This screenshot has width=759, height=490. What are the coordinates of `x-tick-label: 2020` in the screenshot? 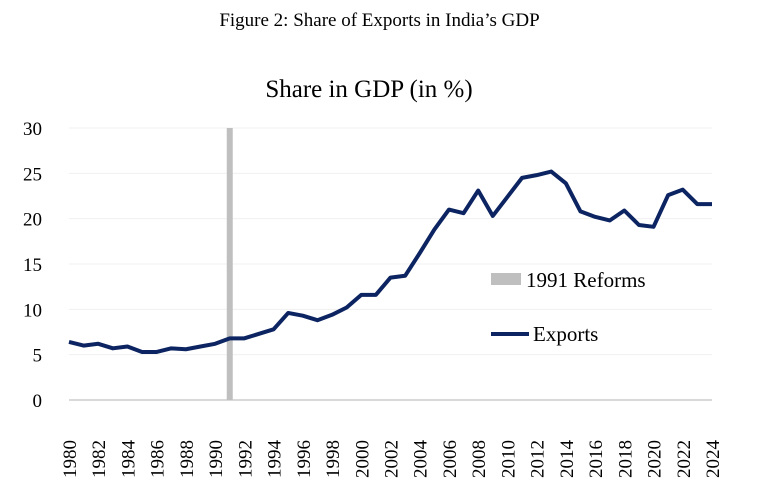 It's located at (655, 459).